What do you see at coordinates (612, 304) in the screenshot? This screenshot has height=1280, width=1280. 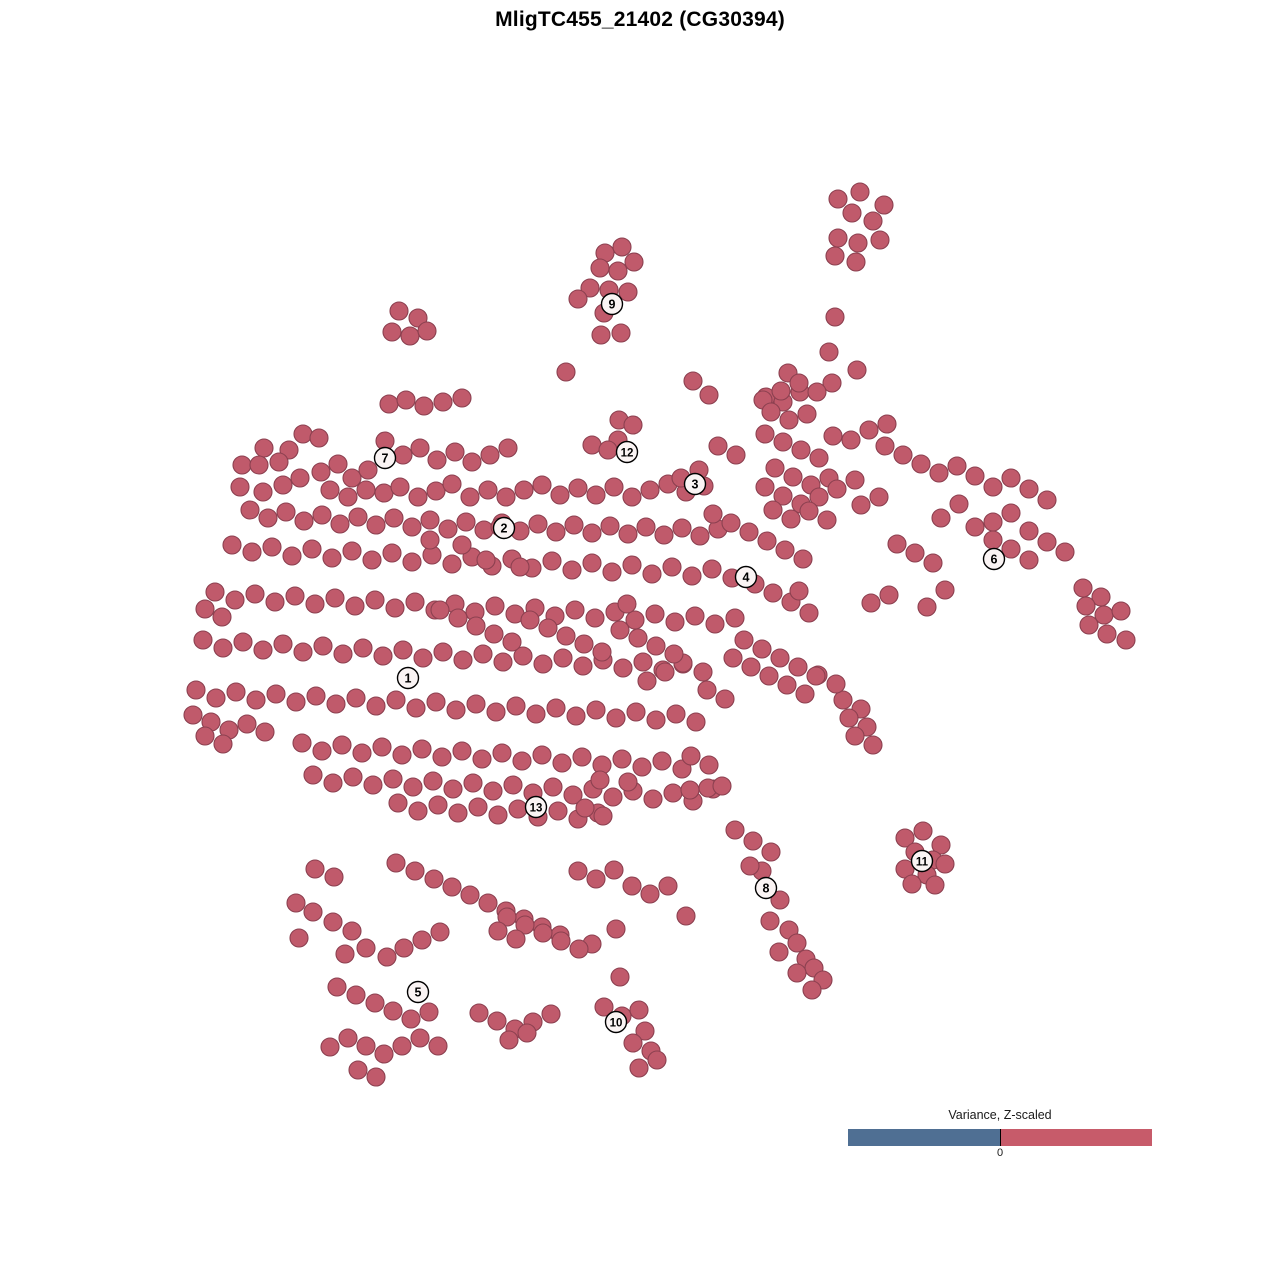 I see `cluster-label-9: 9` at bounding box center [612, 304].